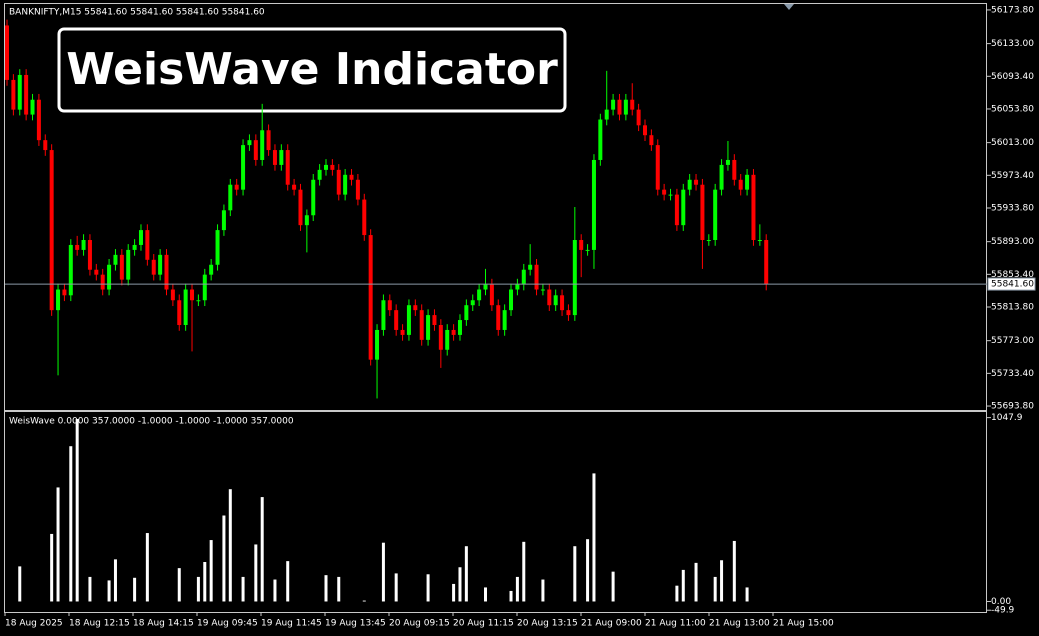 This screenshot has height=636, width=1039. What do you see at coordinates (1012, 176) in the screenshot?
I see `y-tick-label: 55973.40` at bounding box center [1012, 176].